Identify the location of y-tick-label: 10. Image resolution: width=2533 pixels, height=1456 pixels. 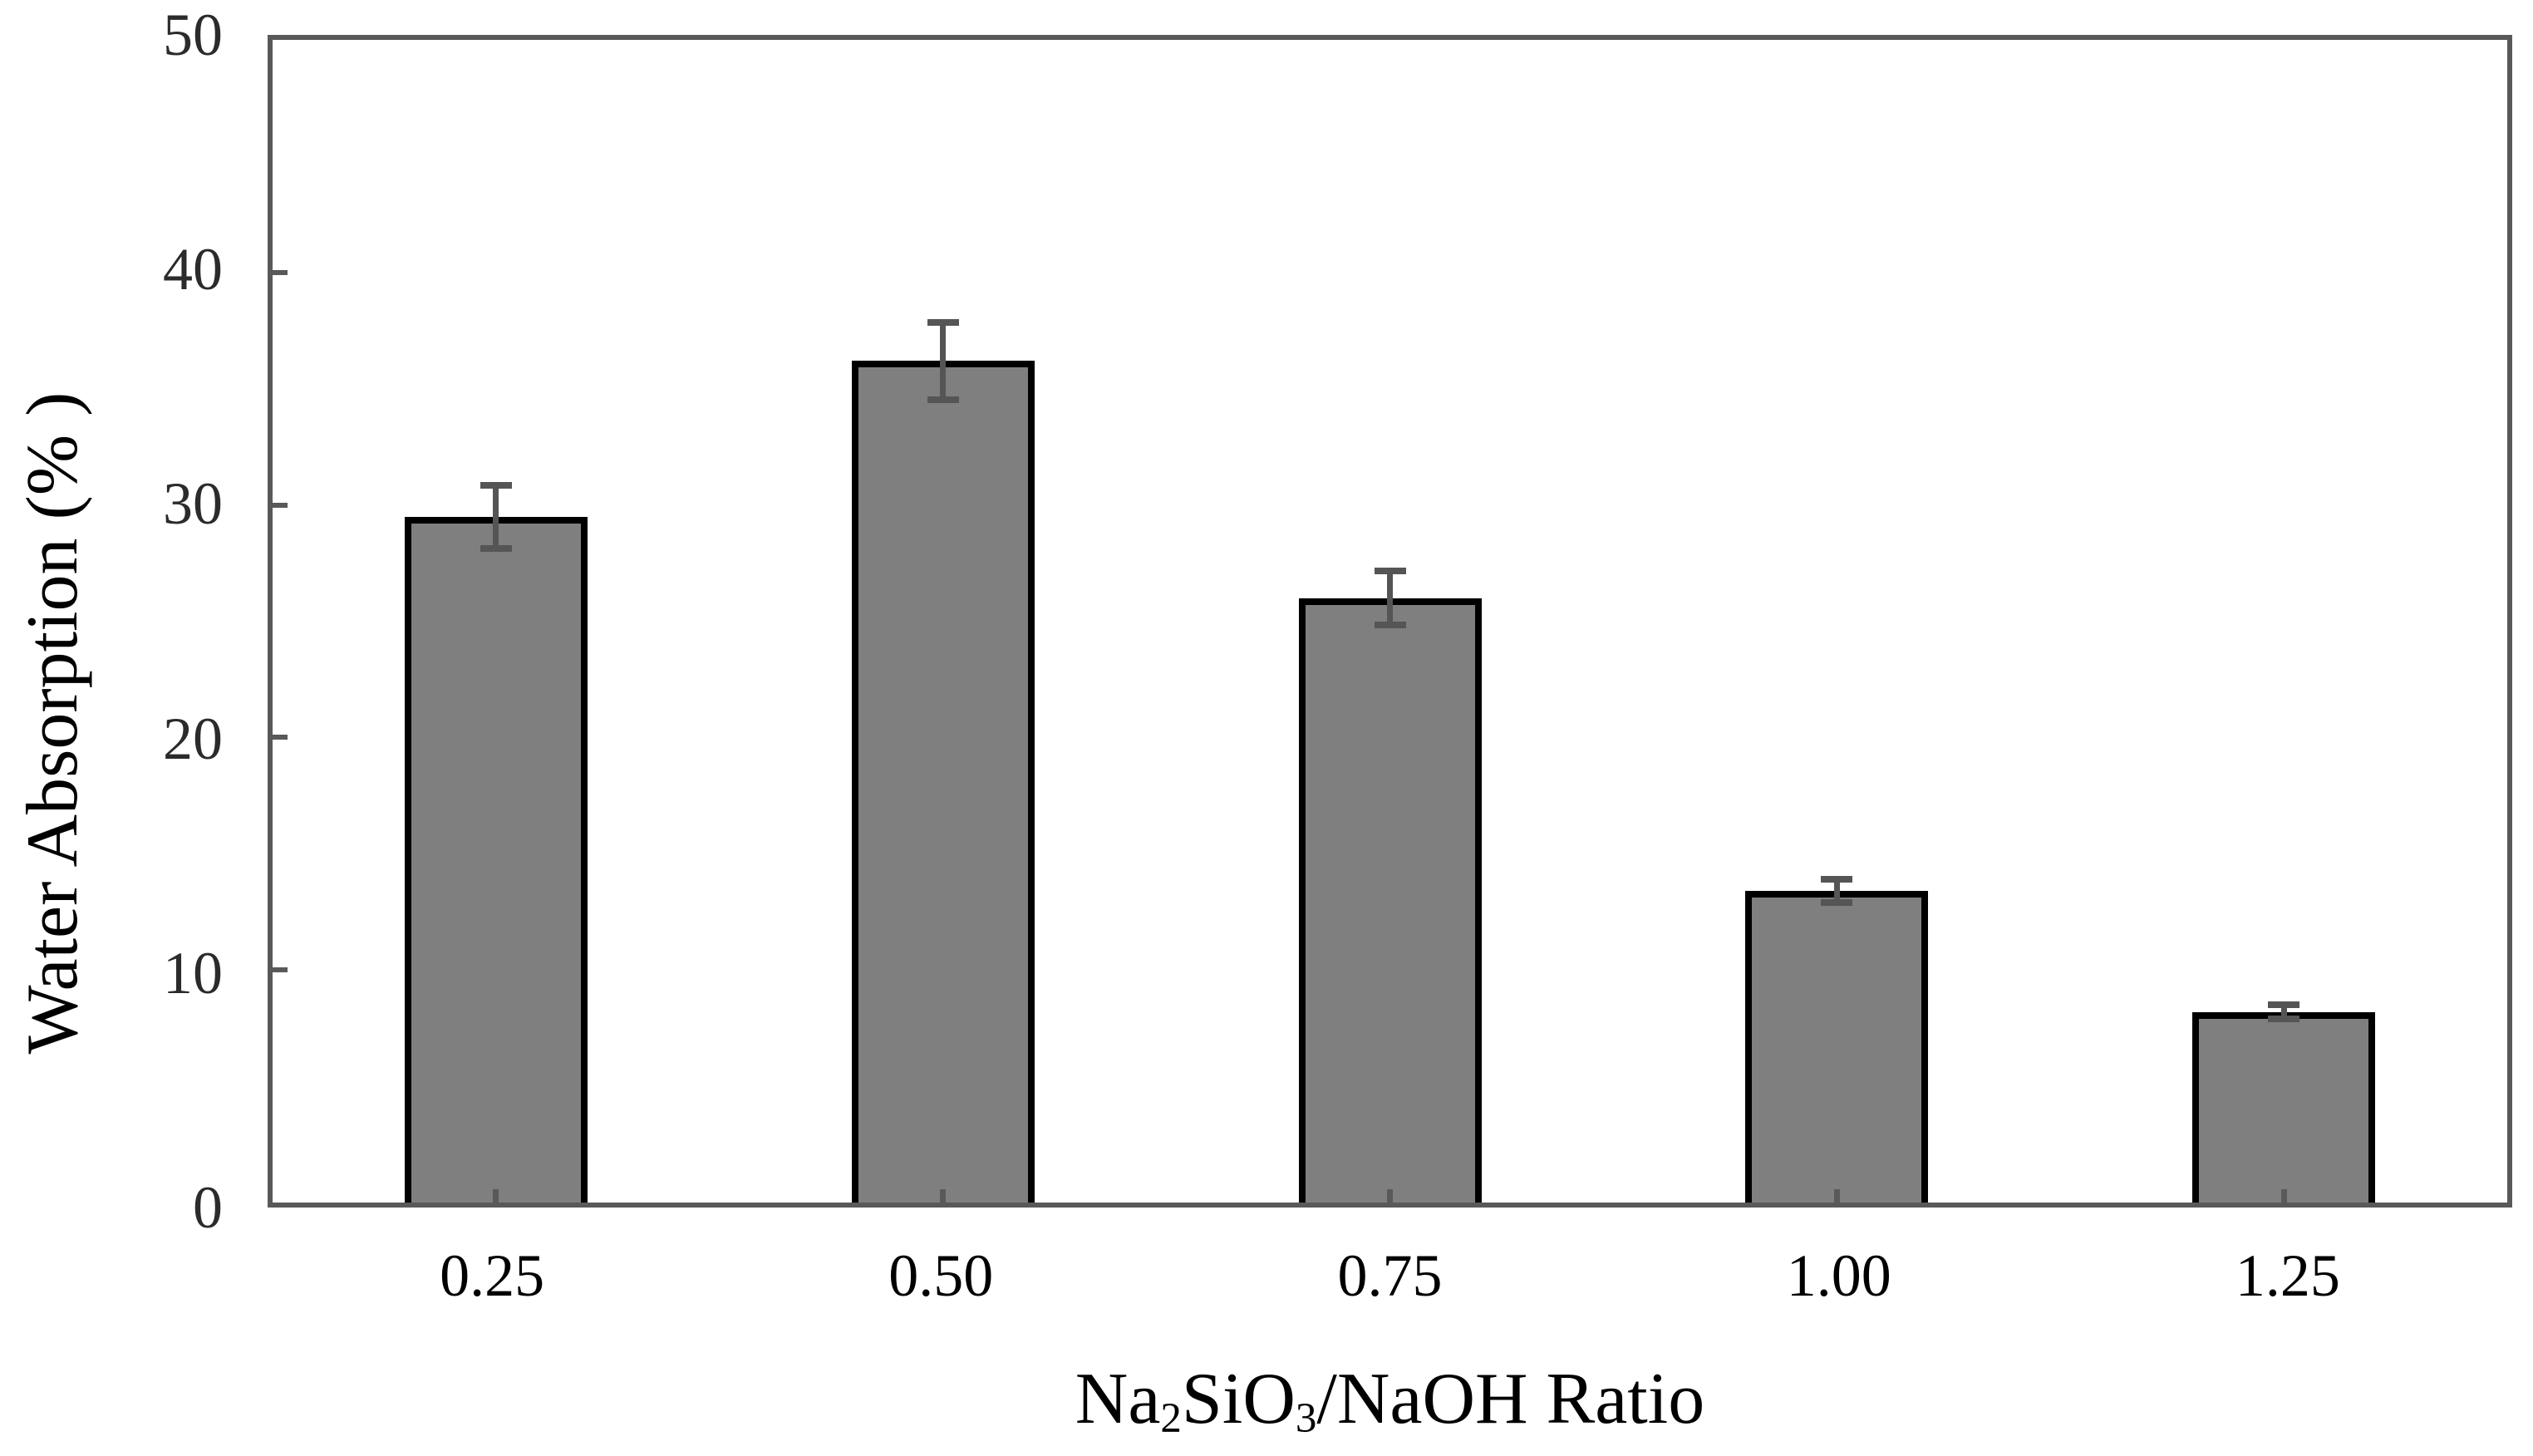
(193, 972).